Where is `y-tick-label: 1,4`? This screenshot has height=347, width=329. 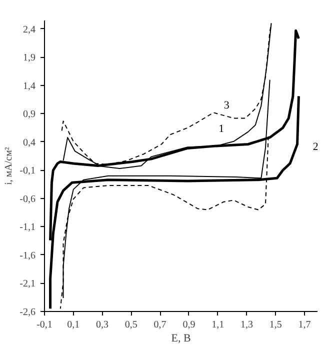
y-tick-label: 1,4 is located at coordinates (29, 86).